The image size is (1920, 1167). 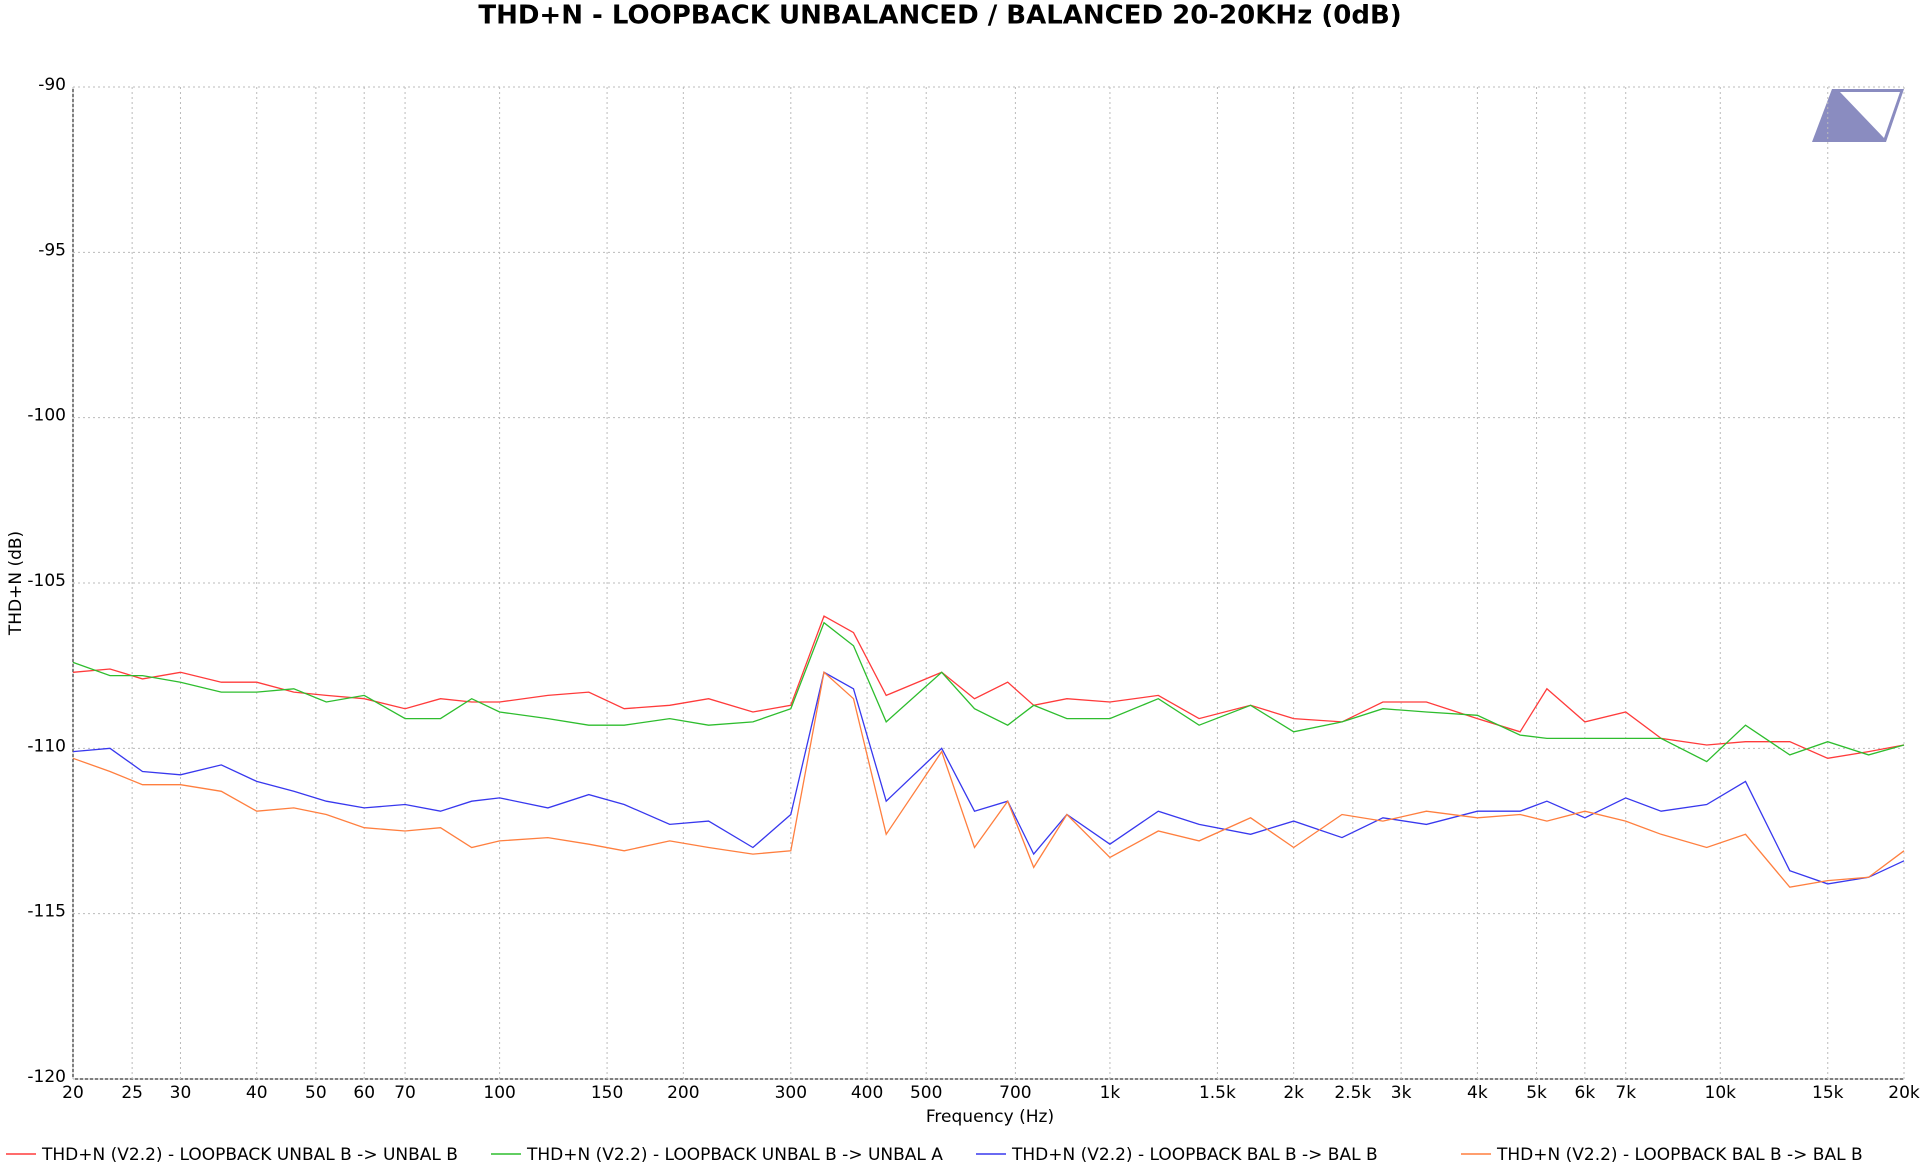 I want to click on x-tick-label: 500, so click(x=926, y=1093).